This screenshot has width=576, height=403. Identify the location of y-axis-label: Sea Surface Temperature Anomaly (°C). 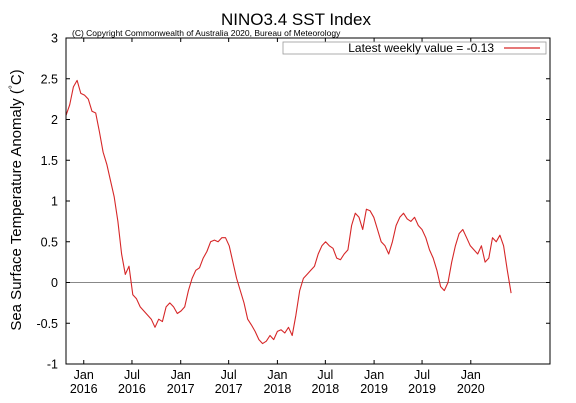
(17, 199).